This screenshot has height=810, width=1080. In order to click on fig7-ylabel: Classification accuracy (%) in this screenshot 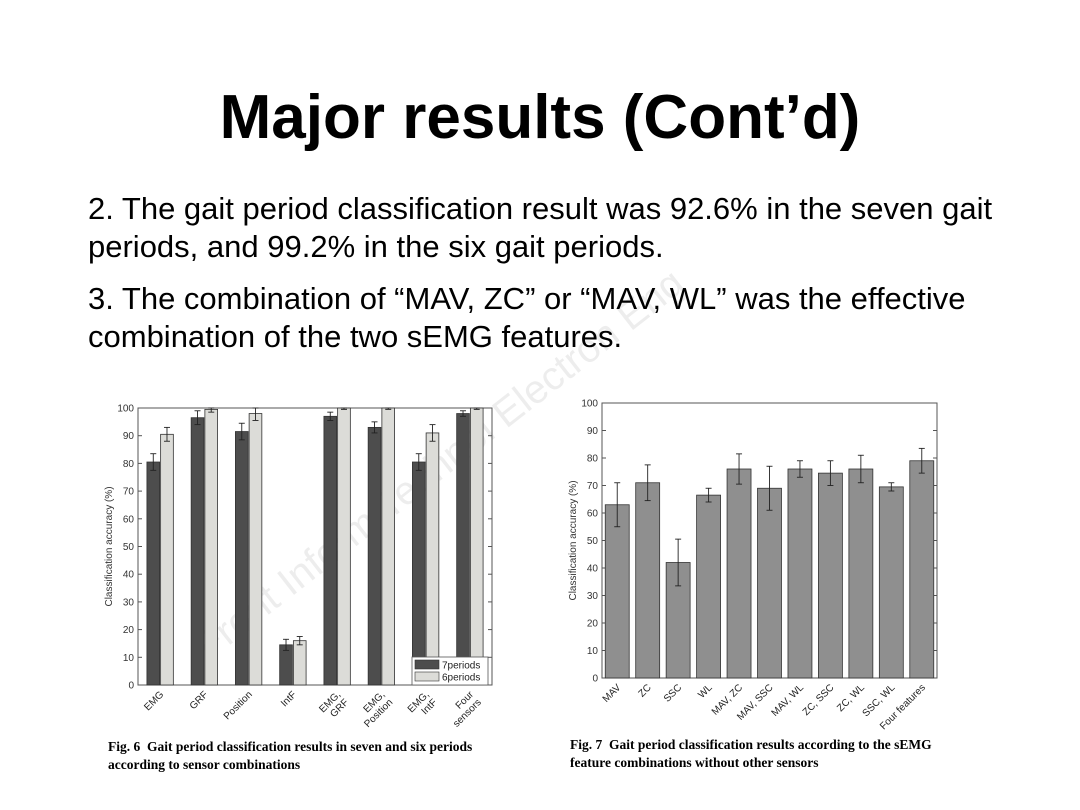, I will do `click(573, 540)`.